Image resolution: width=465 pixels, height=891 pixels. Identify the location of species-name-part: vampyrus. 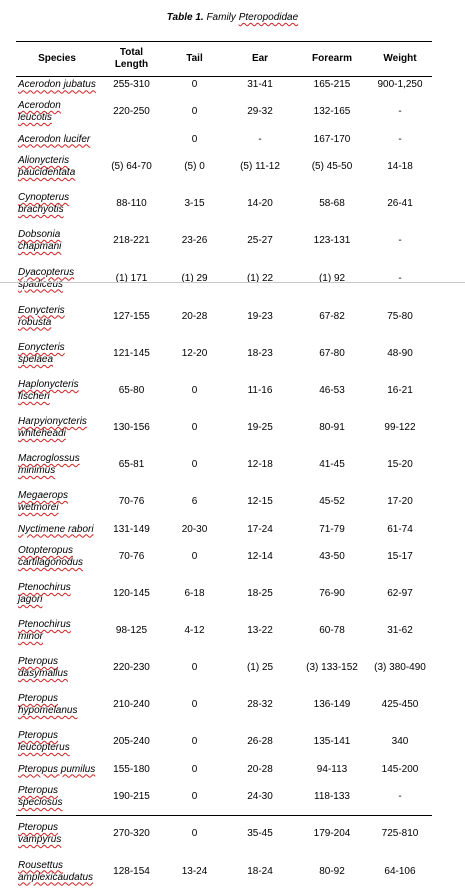
(40, 839).